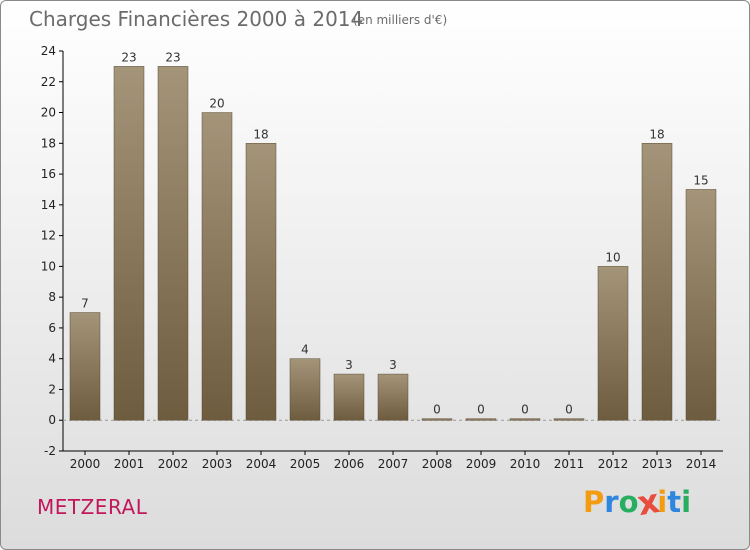 This screenshot has height=550, width=750. I want to click on bar-2005, so click(305, 389).